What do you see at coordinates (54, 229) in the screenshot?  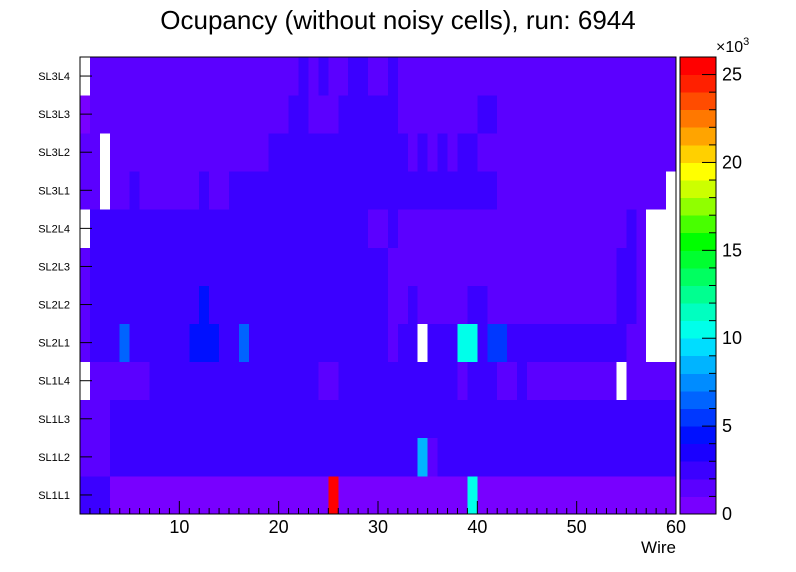 I see `y-tick-label: SL2L4` at bounding box center [54, 229].